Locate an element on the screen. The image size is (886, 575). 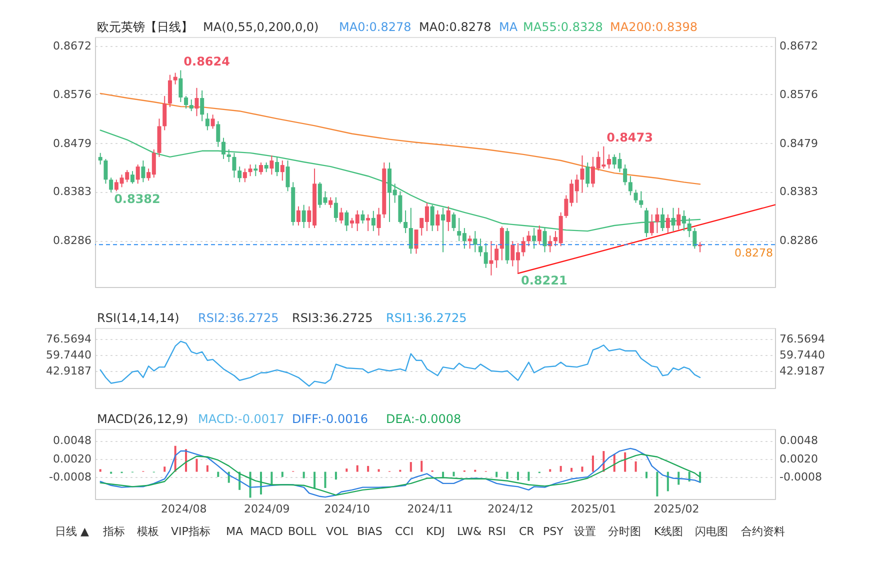
text: MA55:0.8328 is located at coordinates (563, 27).